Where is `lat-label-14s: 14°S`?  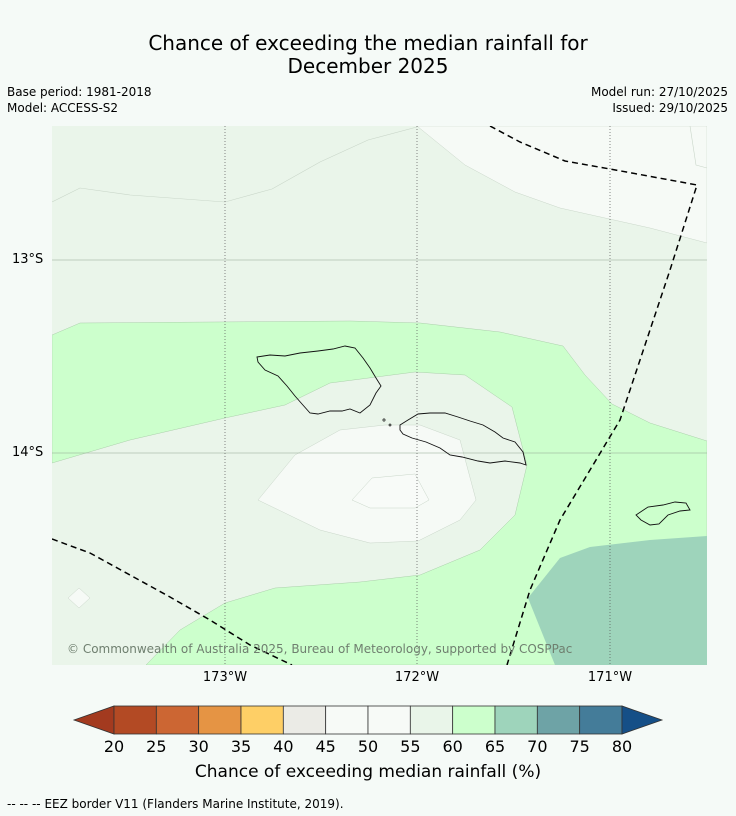 lat-label-14s: 14°S is located at coordinates (28, 452).